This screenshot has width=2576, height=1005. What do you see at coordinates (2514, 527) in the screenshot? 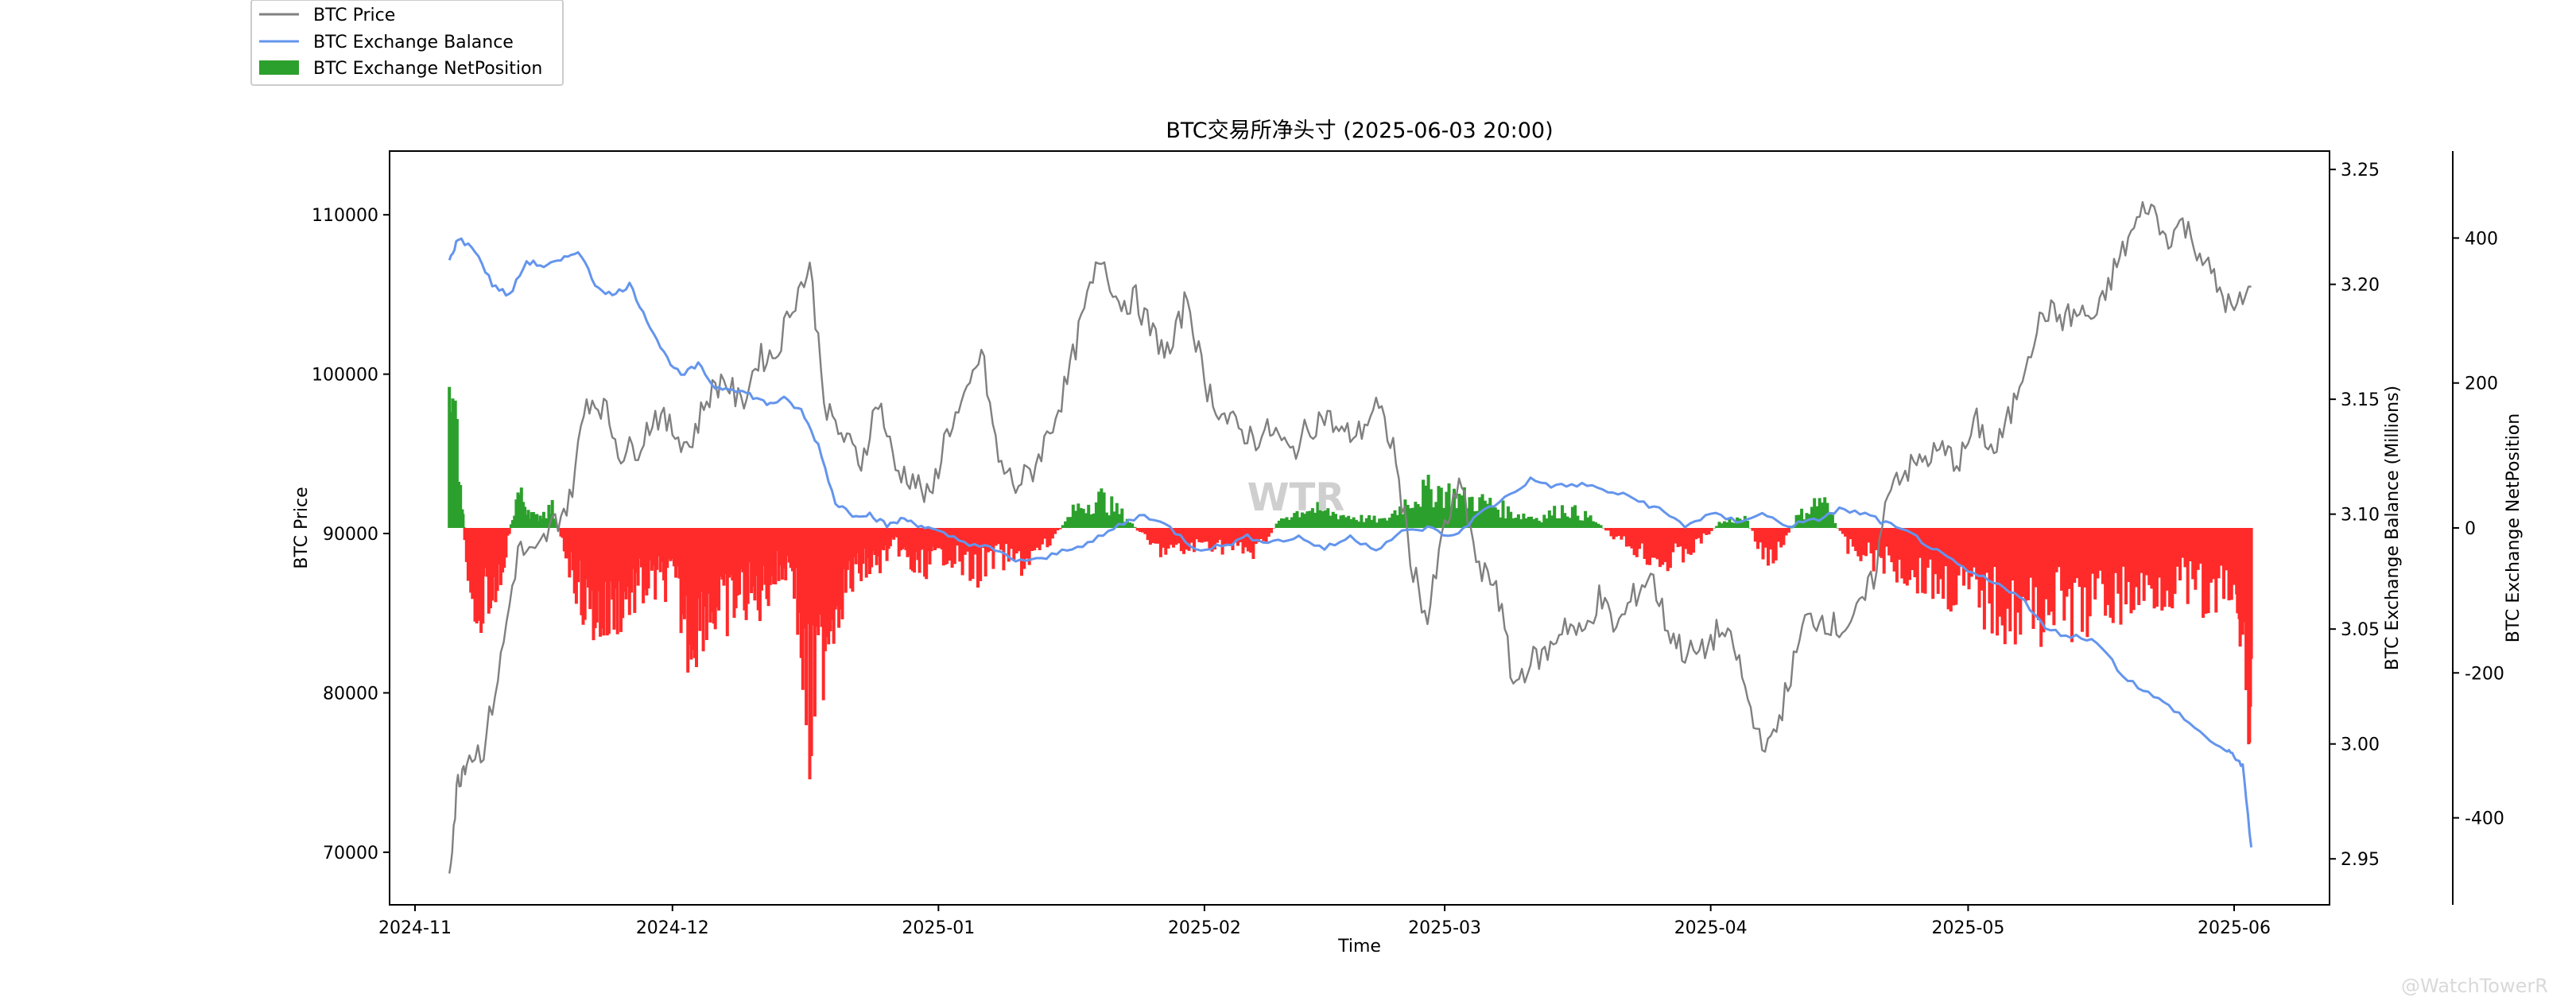
I see `netposition-axis-title: BTC Exchange NetPosition` at bounding box center [2514, 527].